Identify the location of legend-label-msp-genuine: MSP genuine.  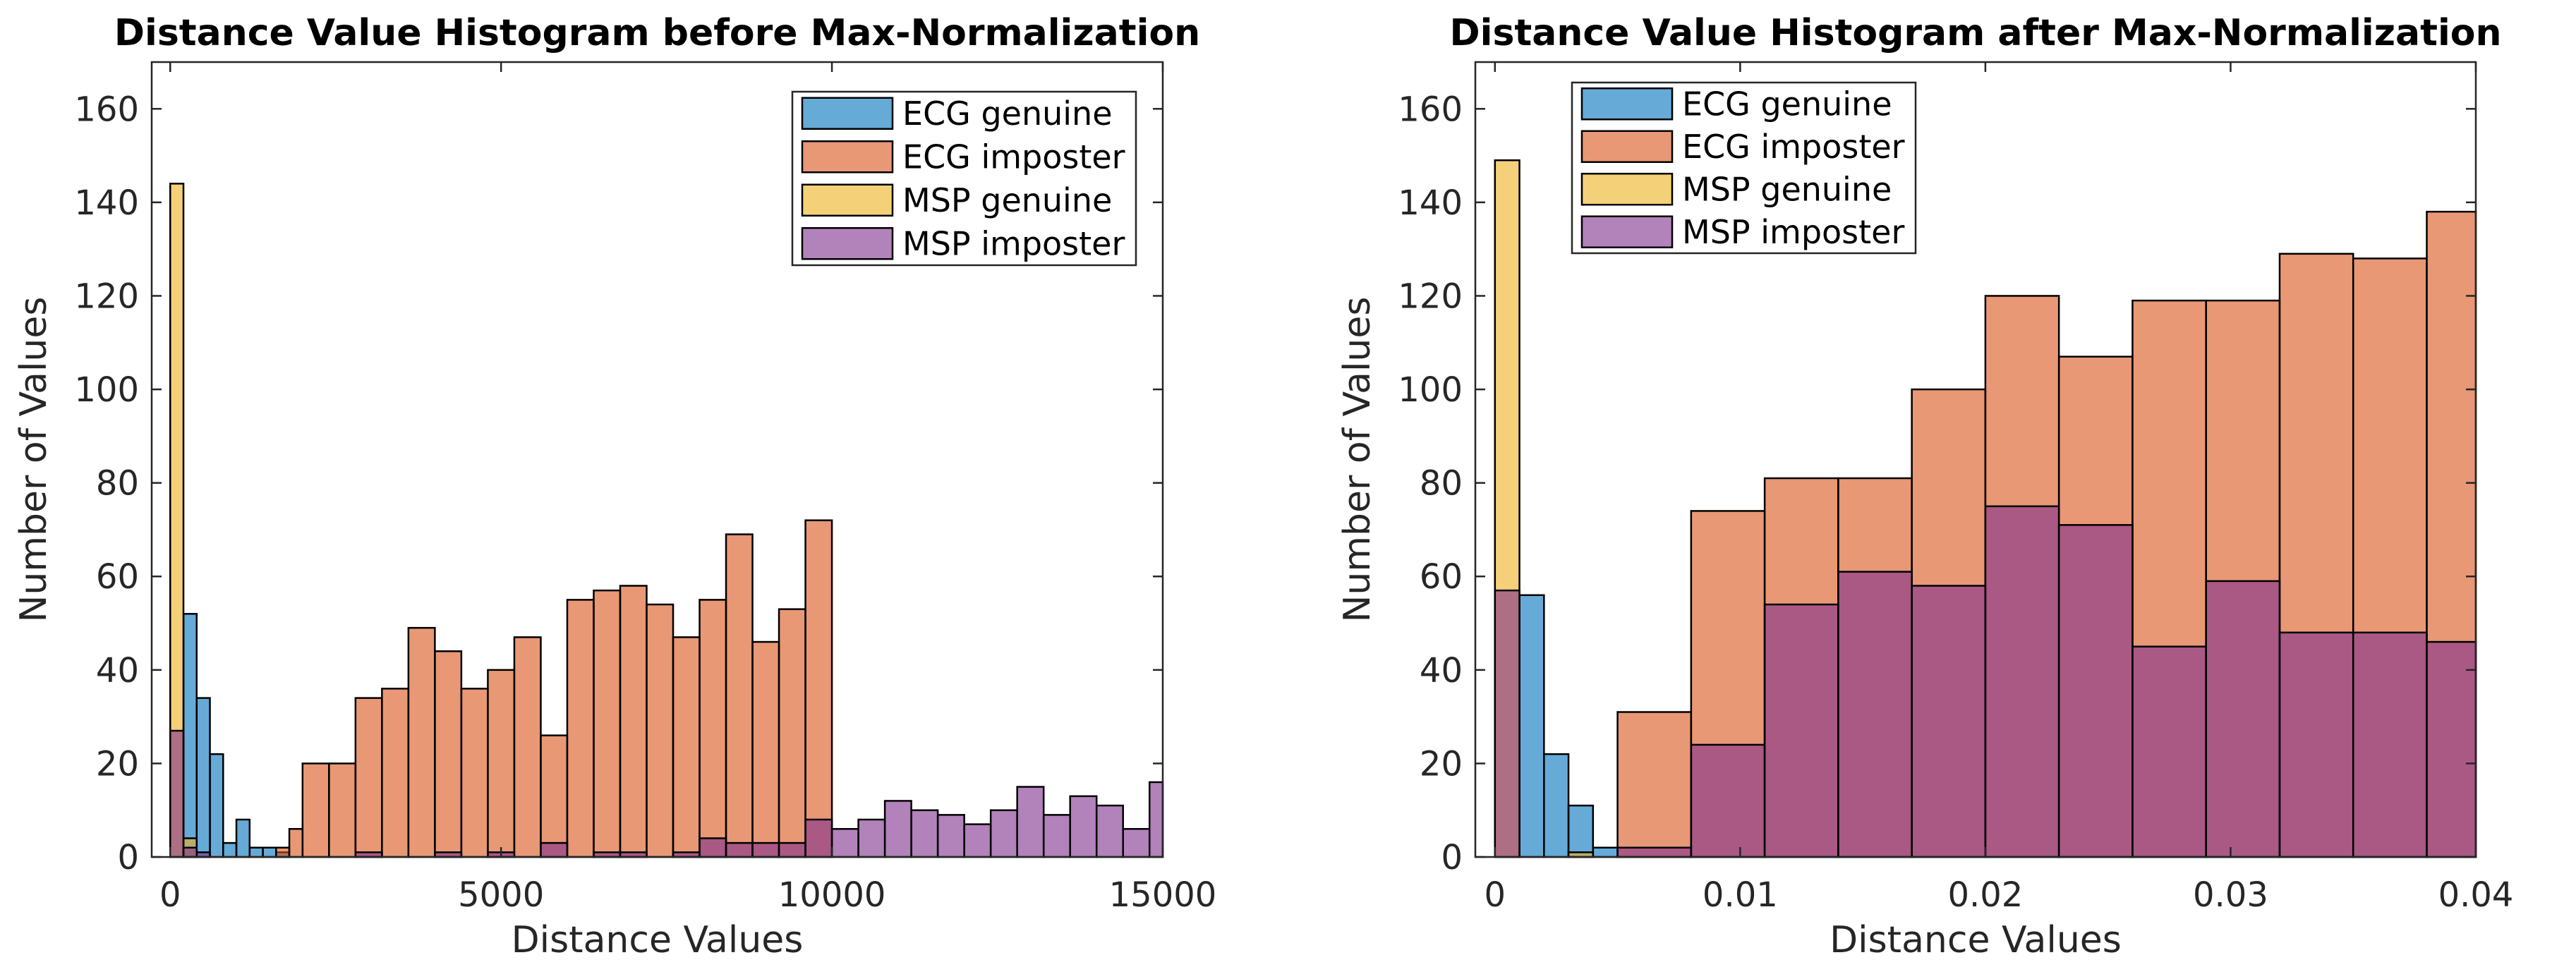
(1007, 200).